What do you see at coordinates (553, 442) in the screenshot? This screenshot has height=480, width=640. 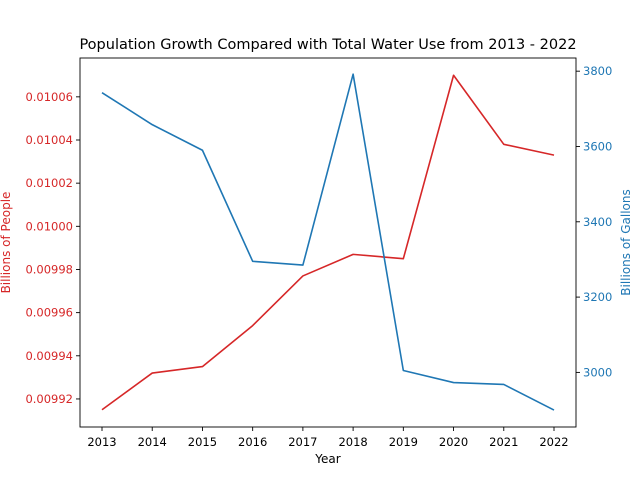 I see `x-tick-label-2022: 2022` at bounding box center [553, 442].